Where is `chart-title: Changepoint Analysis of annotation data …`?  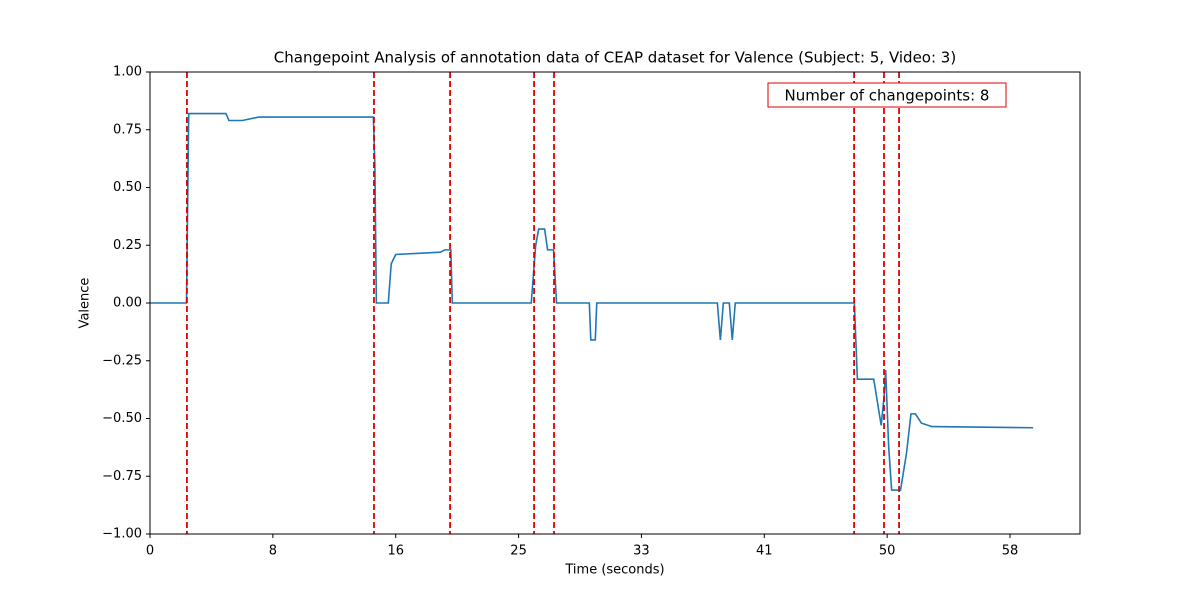 chart-title: Changepoint Analysis of annotation data … is located at coordinates (615, 58).